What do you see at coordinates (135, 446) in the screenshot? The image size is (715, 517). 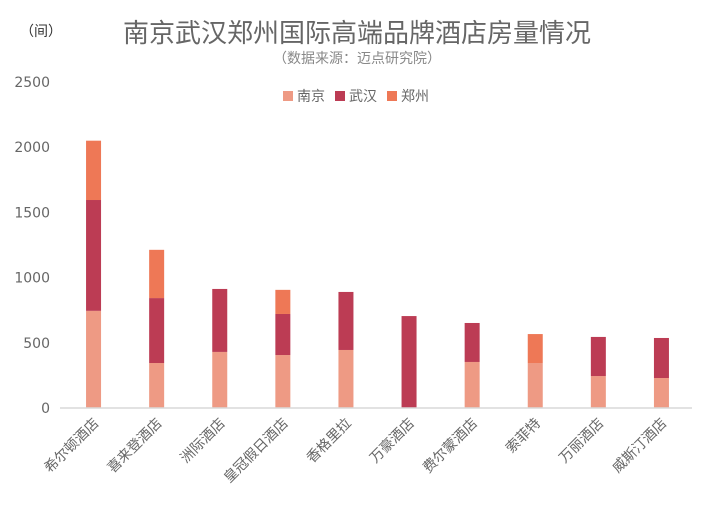 I see `x-tick-label: 喜来登酒店` at bounding box center [135, 446].